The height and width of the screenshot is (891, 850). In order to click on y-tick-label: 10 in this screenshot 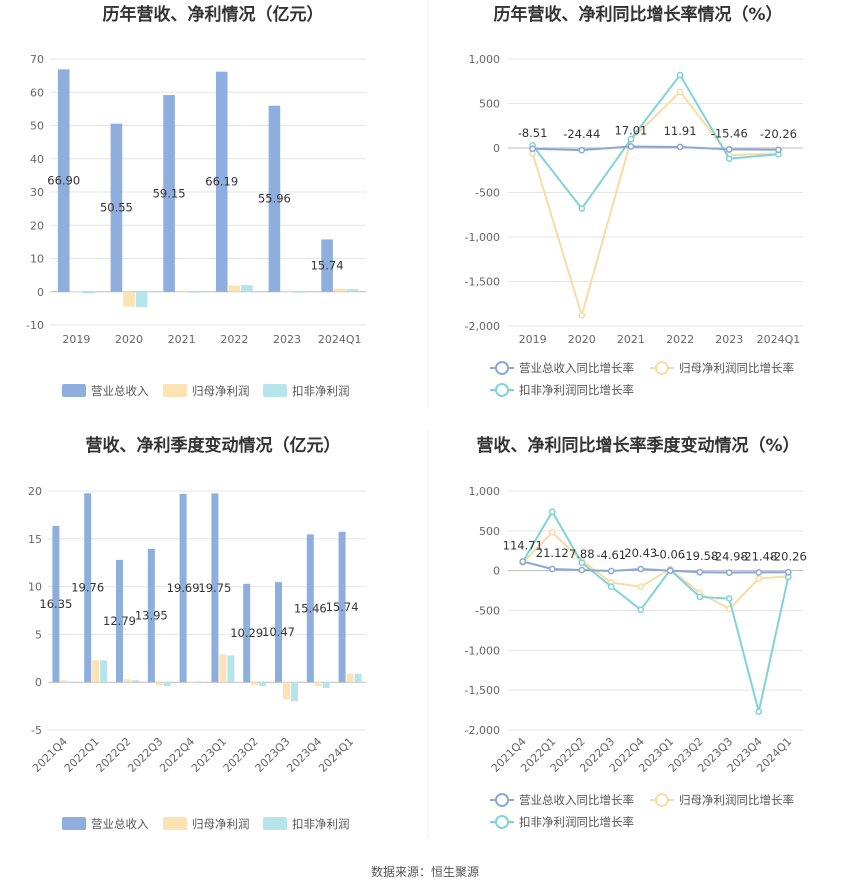, I will do `click(35, 587)`.